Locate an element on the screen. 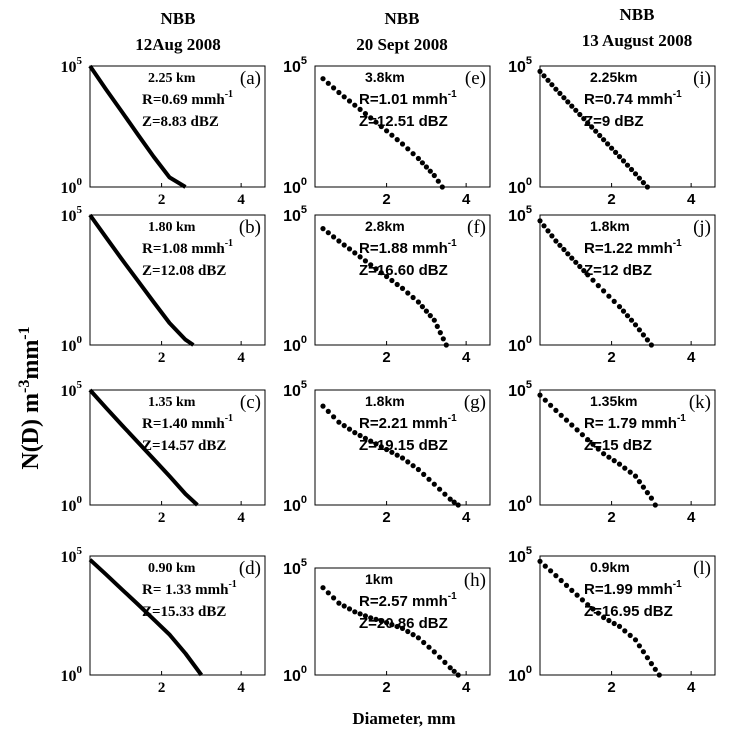 The width and height of the screenshot is (756, 732). panel-k-ytick-label-1: 105 is located at coordinates (520, 389).